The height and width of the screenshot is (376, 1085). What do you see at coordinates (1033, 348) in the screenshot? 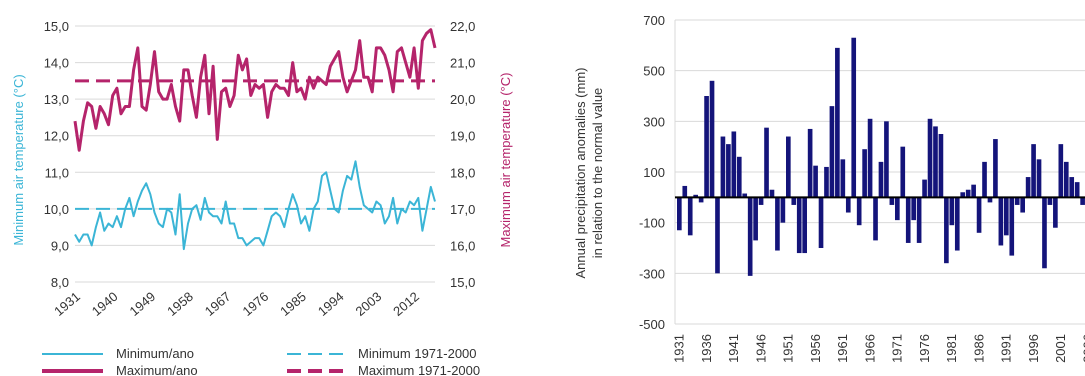
I see `x-tick-label: 1996` at bounding box center [1033, 348].